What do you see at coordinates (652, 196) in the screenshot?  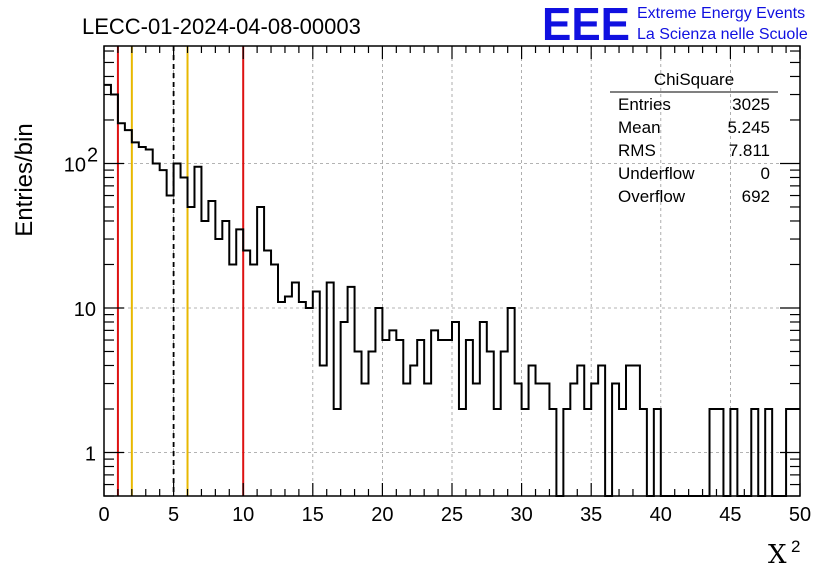 I see `stats-row-label: Overflow` at bounding box center [652, 196].